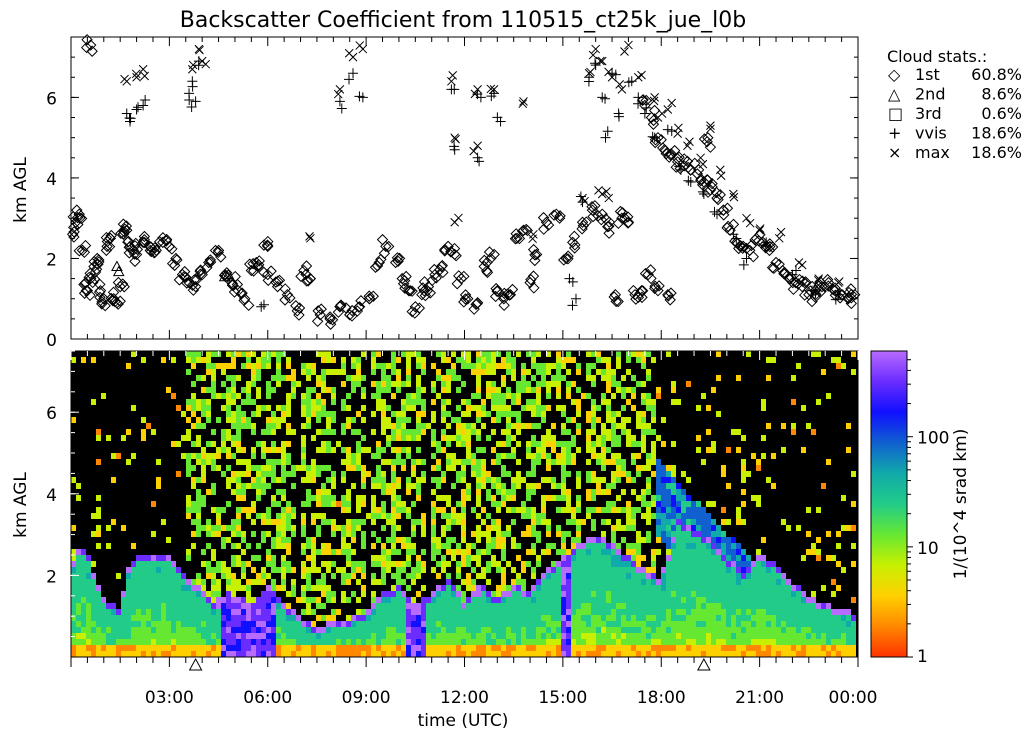 Image resolution: width=1022 pixels, height=730 pixels. I want to click on legend-value-3rd: 0.6%, so click(1001, 113).